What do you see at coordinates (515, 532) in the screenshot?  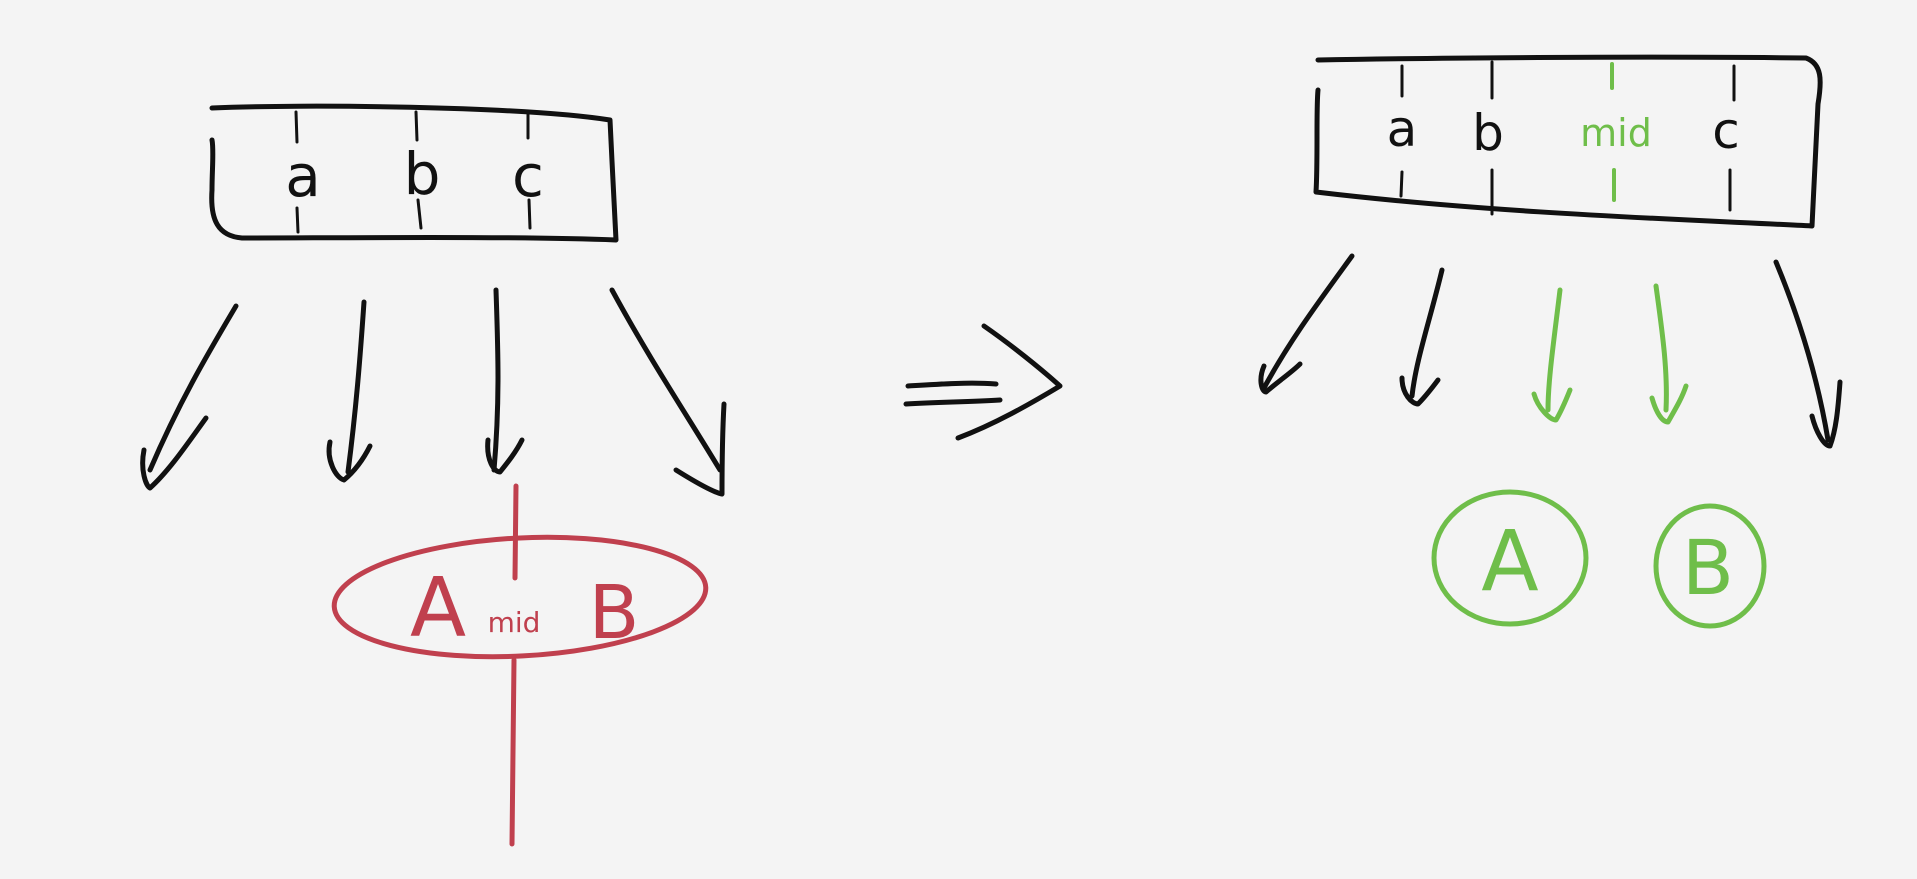 I see `split-line` at bounding box center [515, 532].